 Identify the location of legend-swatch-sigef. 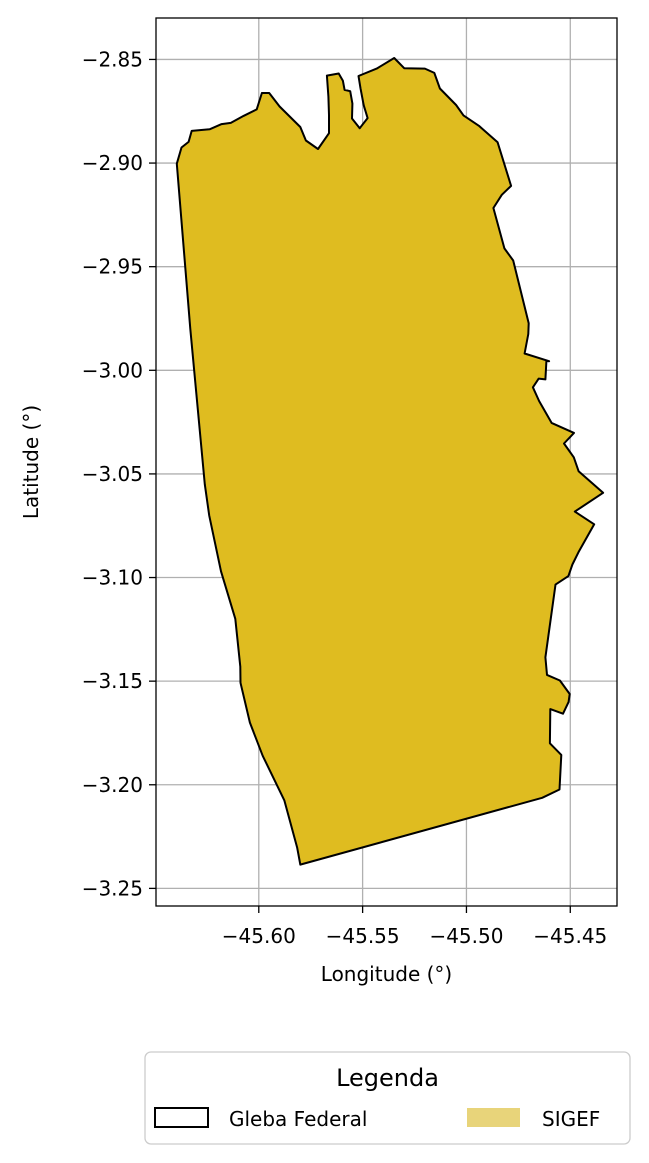
(493, 1117).